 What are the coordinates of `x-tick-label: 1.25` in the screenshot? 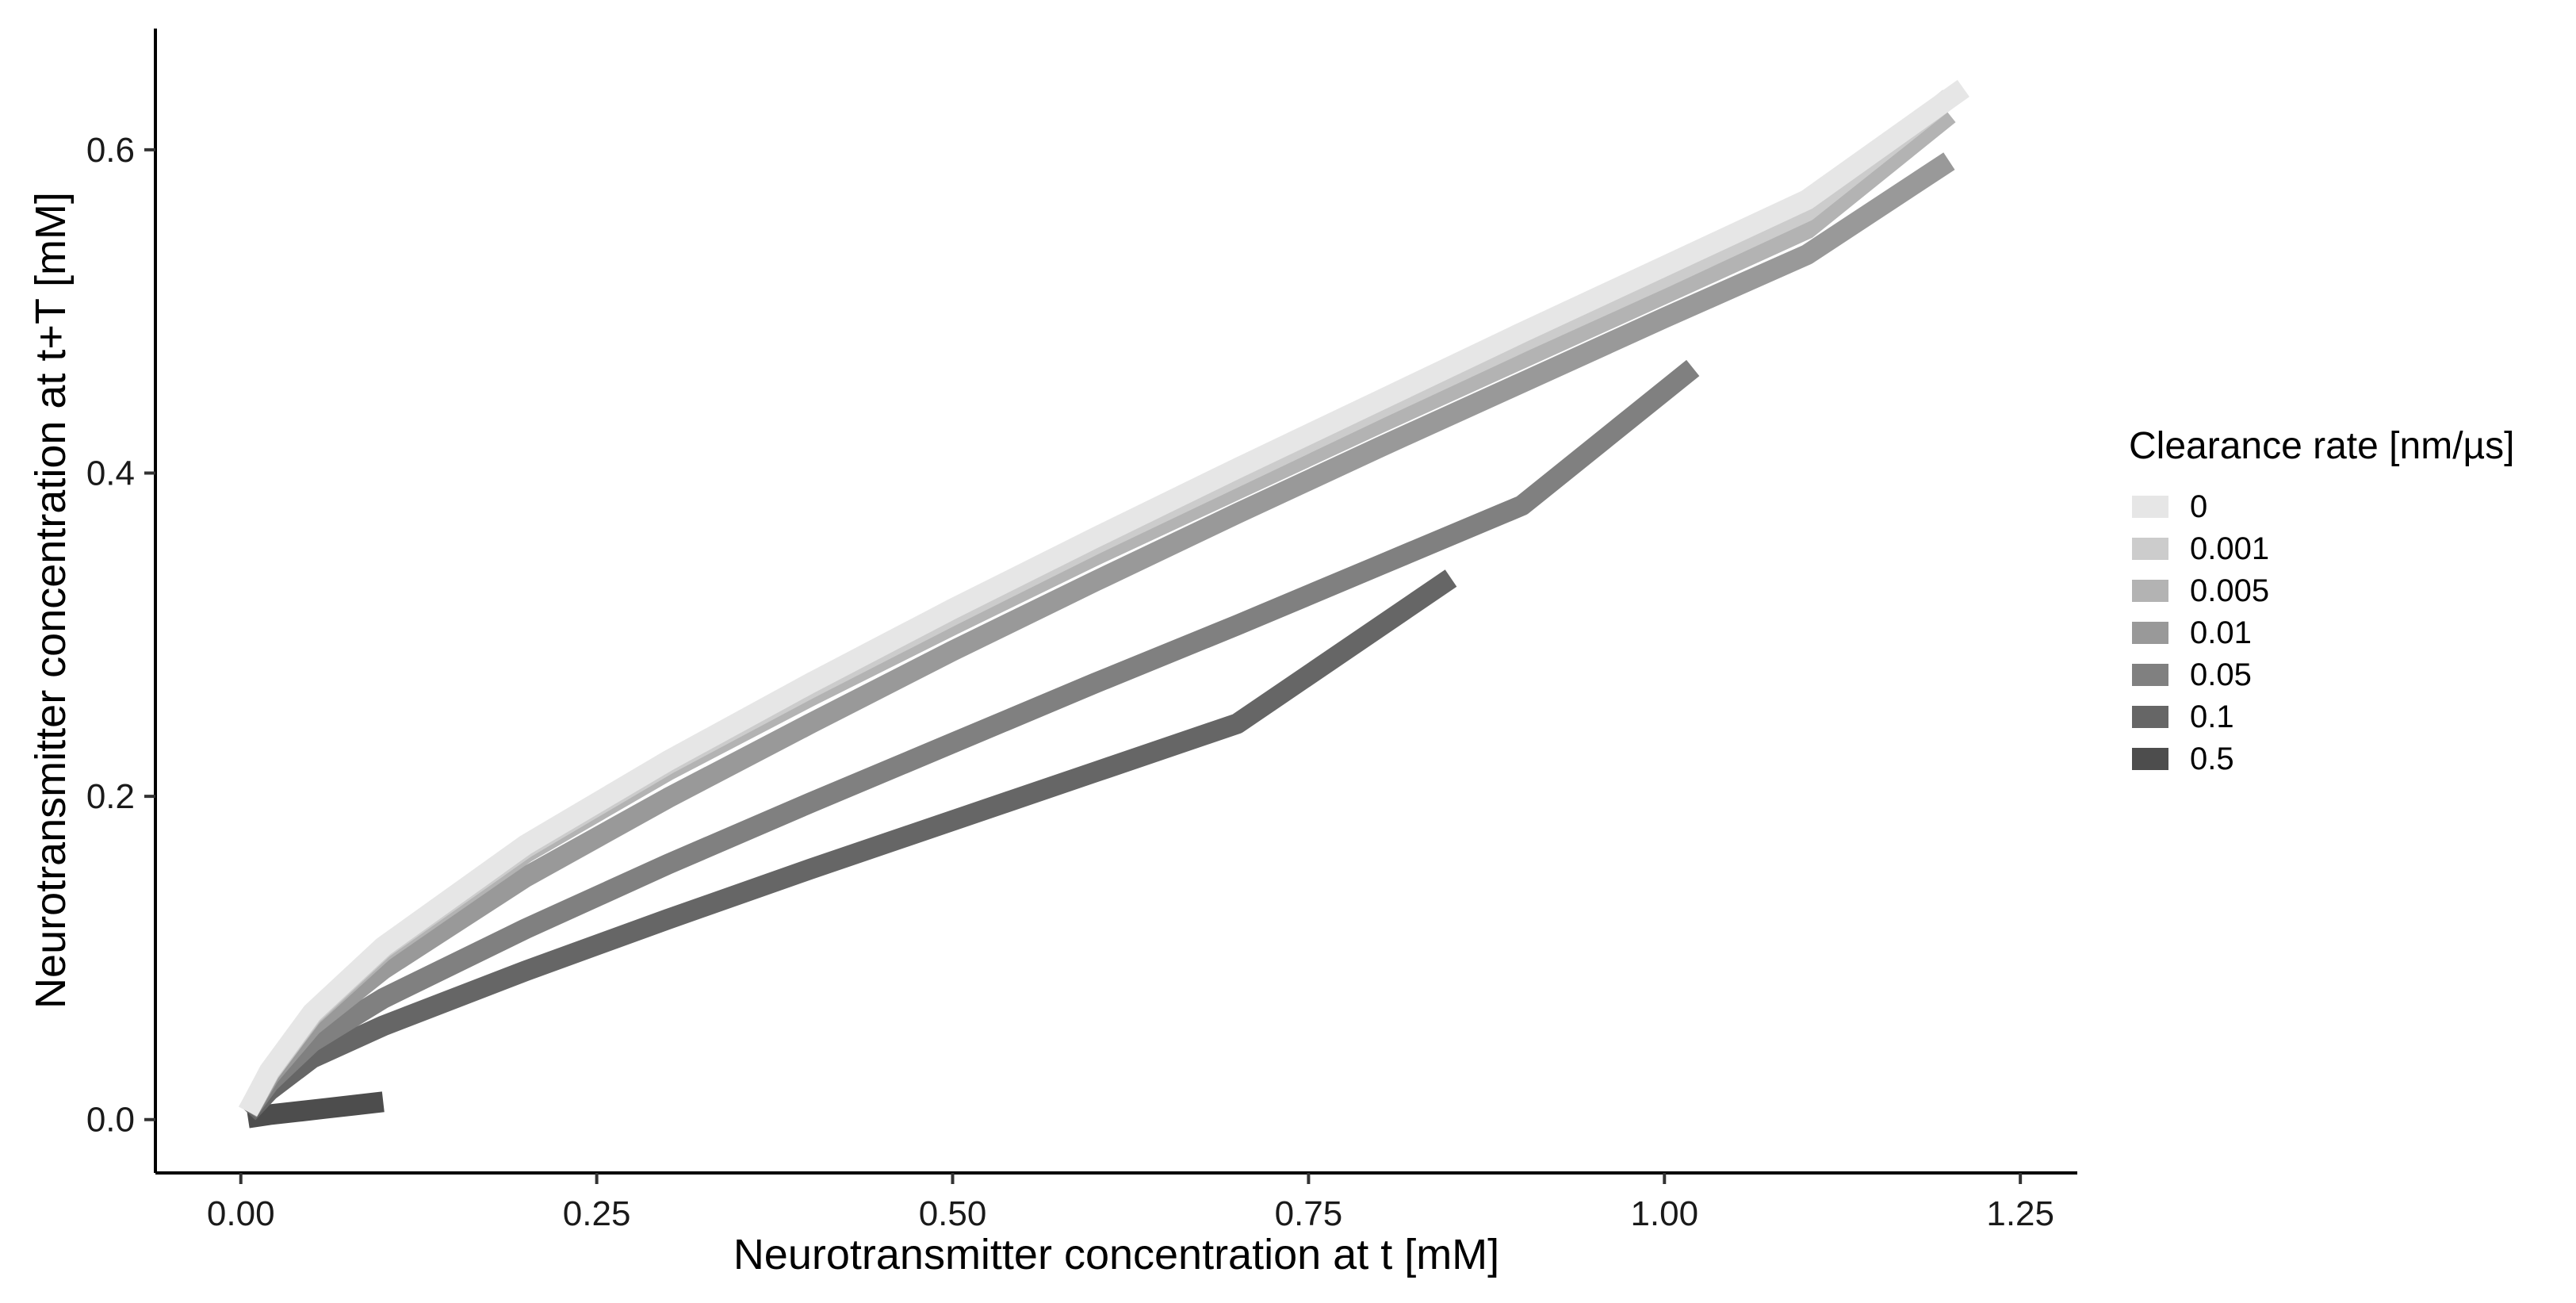 It's located at (2020, 1213).